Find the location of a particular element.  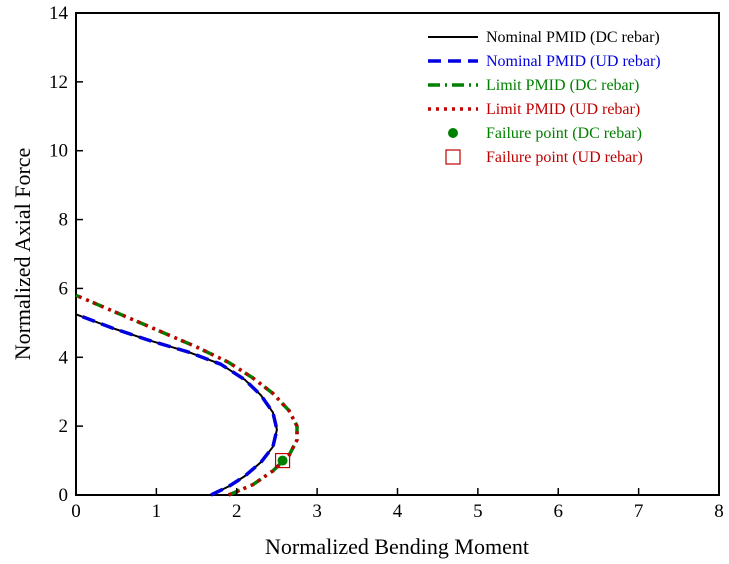

y-tick-label: 12 is located at coordinates (58, 82).